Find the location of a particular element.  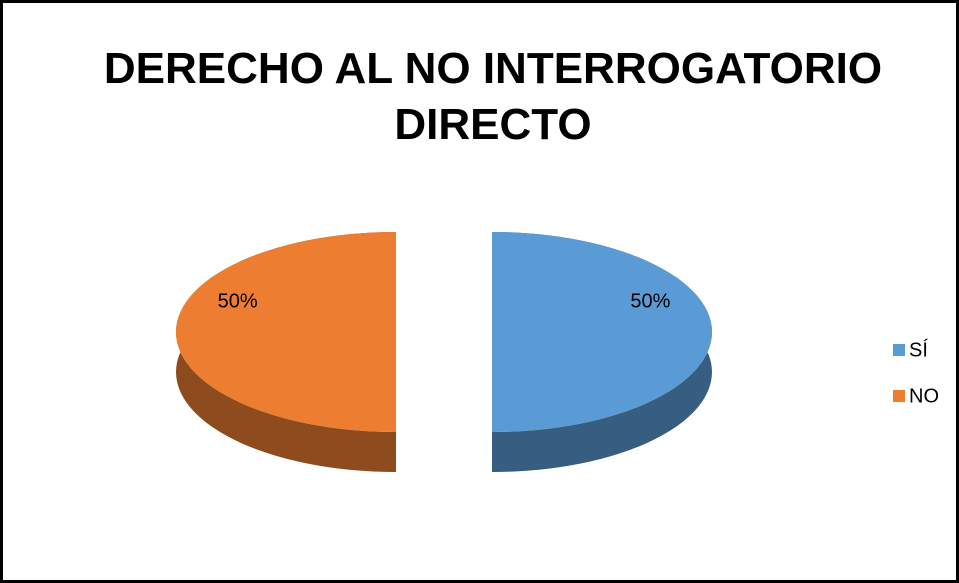

legend-label: SÍ is located at coordinates (918, 349).